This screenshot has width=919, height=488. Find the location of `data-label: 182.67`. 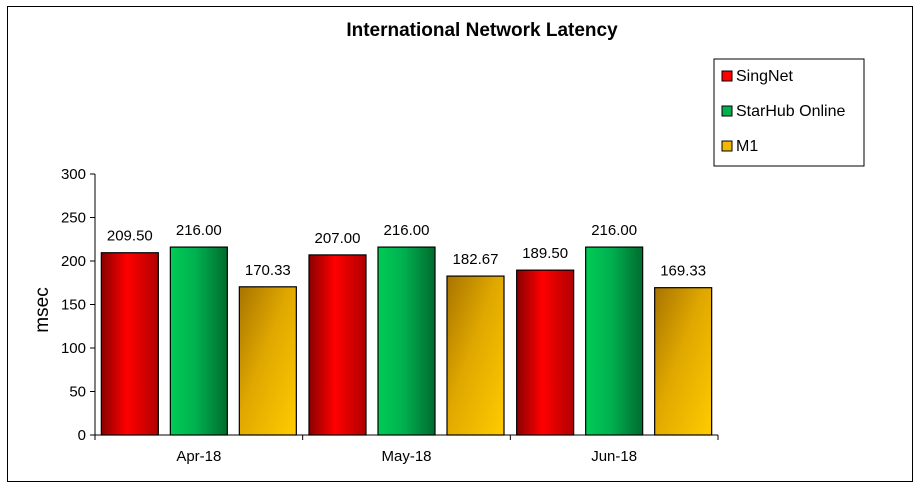

data-label: 182.67 is located at coordinates (476, 259).